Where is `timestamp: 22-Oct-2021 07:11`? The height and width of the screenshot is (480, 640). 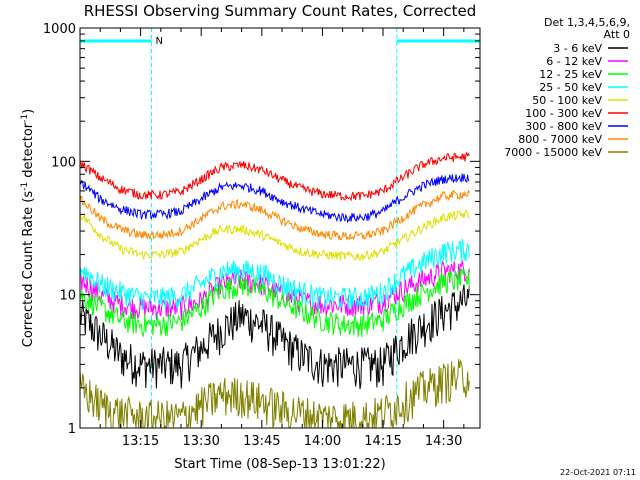
timestamp: 22-Oct-2021 07:11 is located at coordinates (598, 472).